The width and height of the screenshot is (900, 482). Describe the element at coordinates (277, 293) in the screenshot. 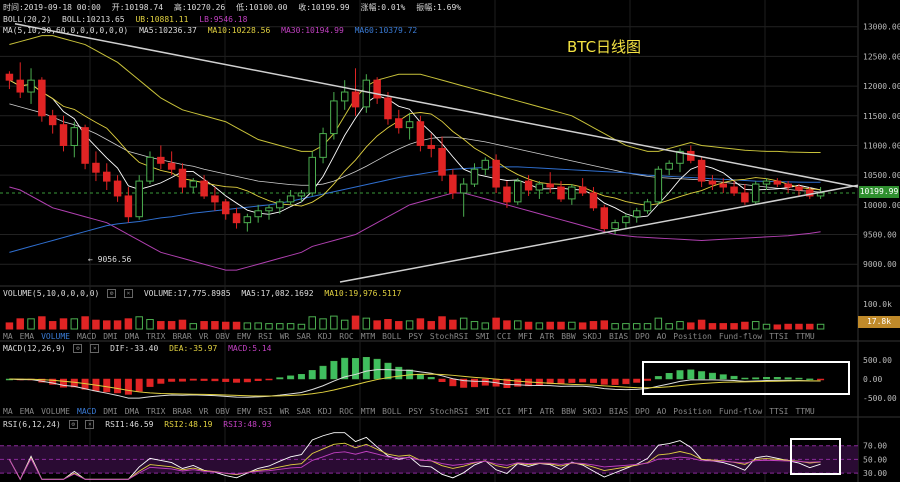

I see `volume-ma5-value: MA5:17,082.1692` at that location.